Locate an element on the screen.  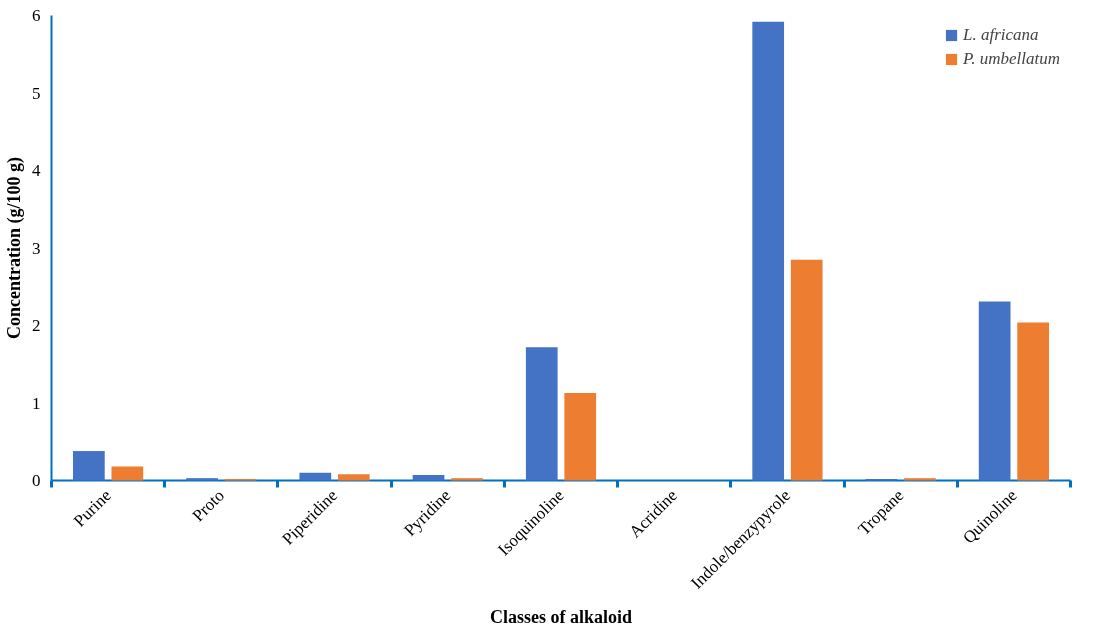
legend-label: P. umbellatum is located at coordinates (1011, 59).